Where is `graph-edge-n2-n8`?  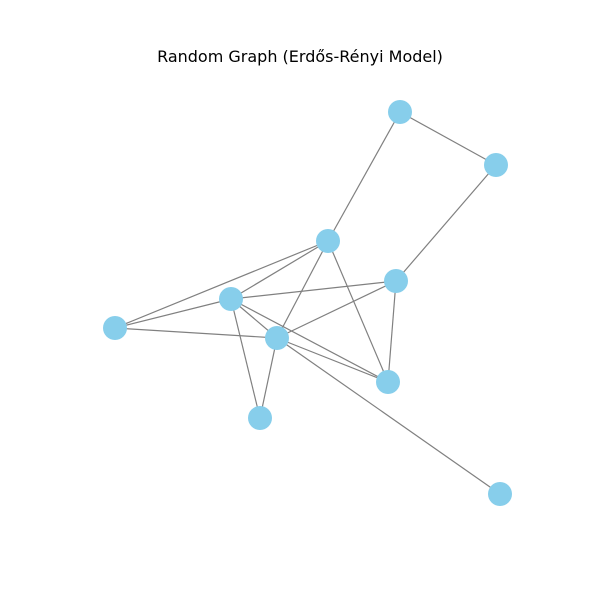 graph-edge-n2-n8 is located at coordinates (358, 311).